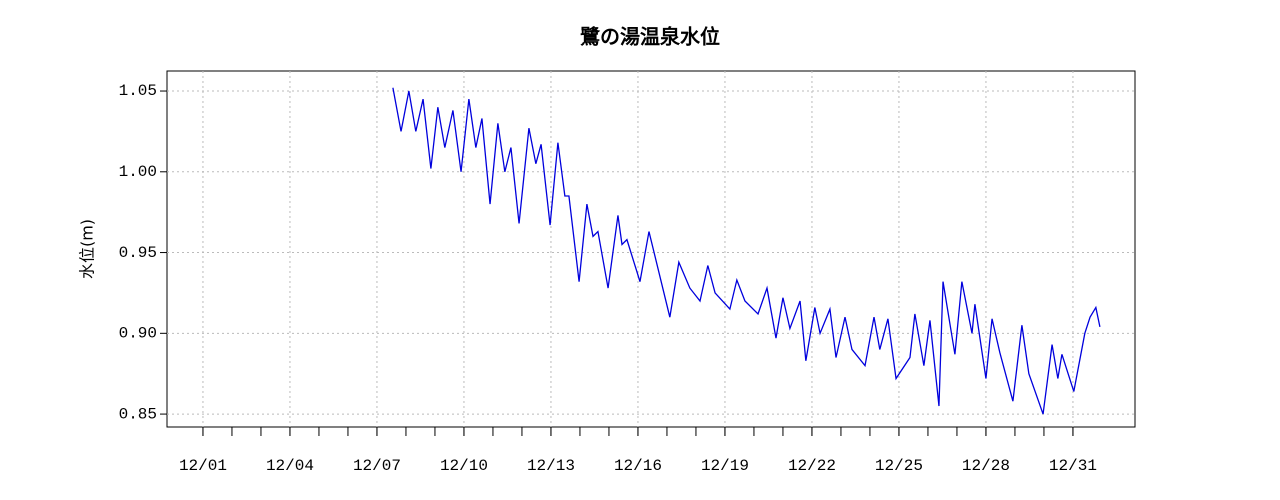  I want to click on x-tick-label: 12/31, so click(1073, 466).